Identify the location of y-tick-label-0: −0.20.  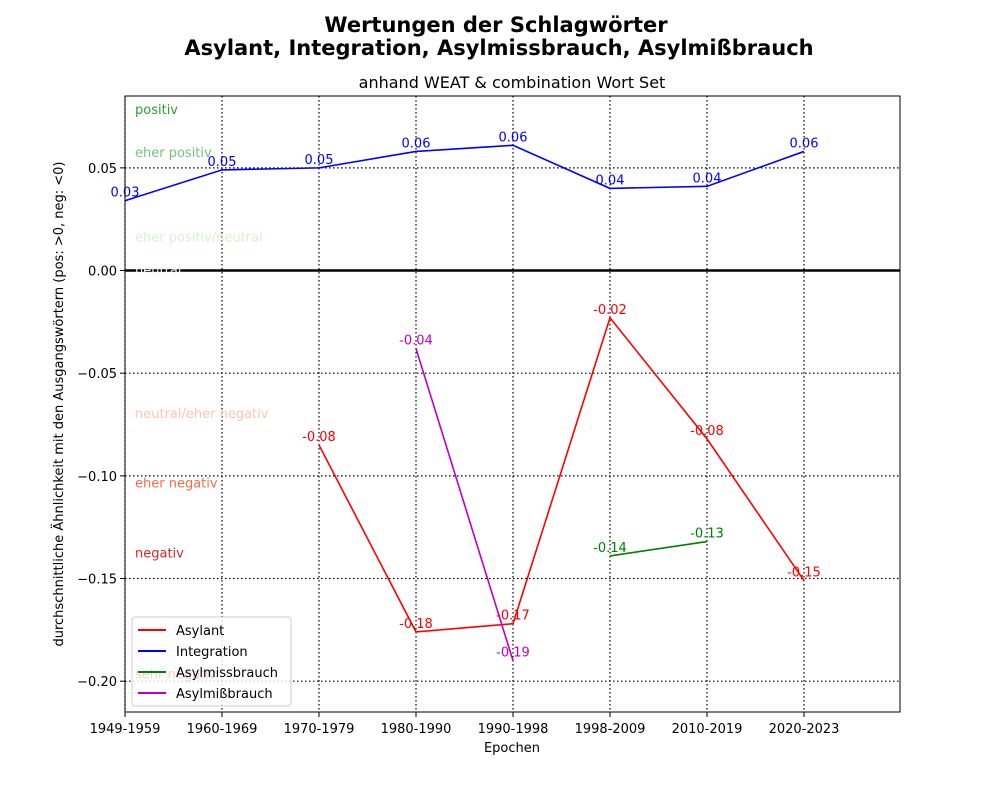
(97, 682).